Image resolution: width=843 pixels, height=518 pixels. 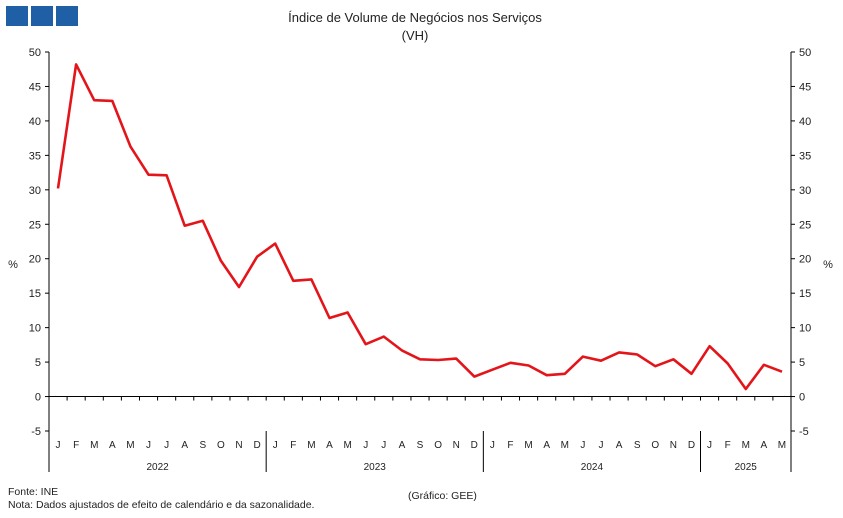 What do you see at coordinates (805, 53) in the screenshot?
I see `y-tick-label-right: 50` at bounding box center [805, 53].